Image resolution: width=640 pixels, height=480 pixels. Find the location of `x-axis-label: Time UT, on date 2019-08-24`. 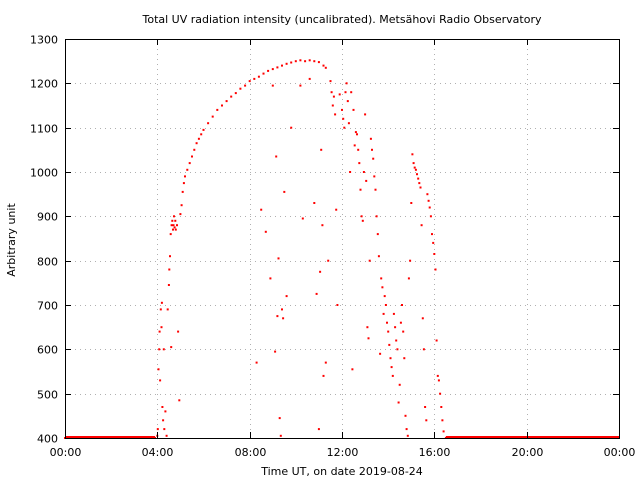

x-axis-label: Time UT, on date 2019-08-24 is located at coordinates (341, 471).